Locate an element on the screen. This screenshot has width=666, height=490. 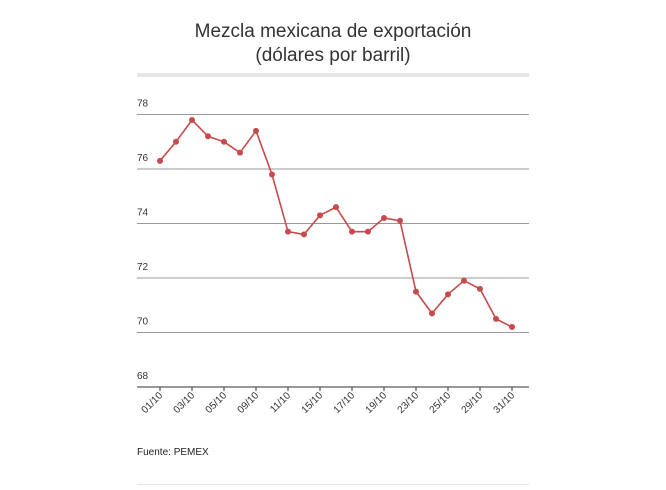
x-tick-label: 09/10 is located at coordinates (249, 403).